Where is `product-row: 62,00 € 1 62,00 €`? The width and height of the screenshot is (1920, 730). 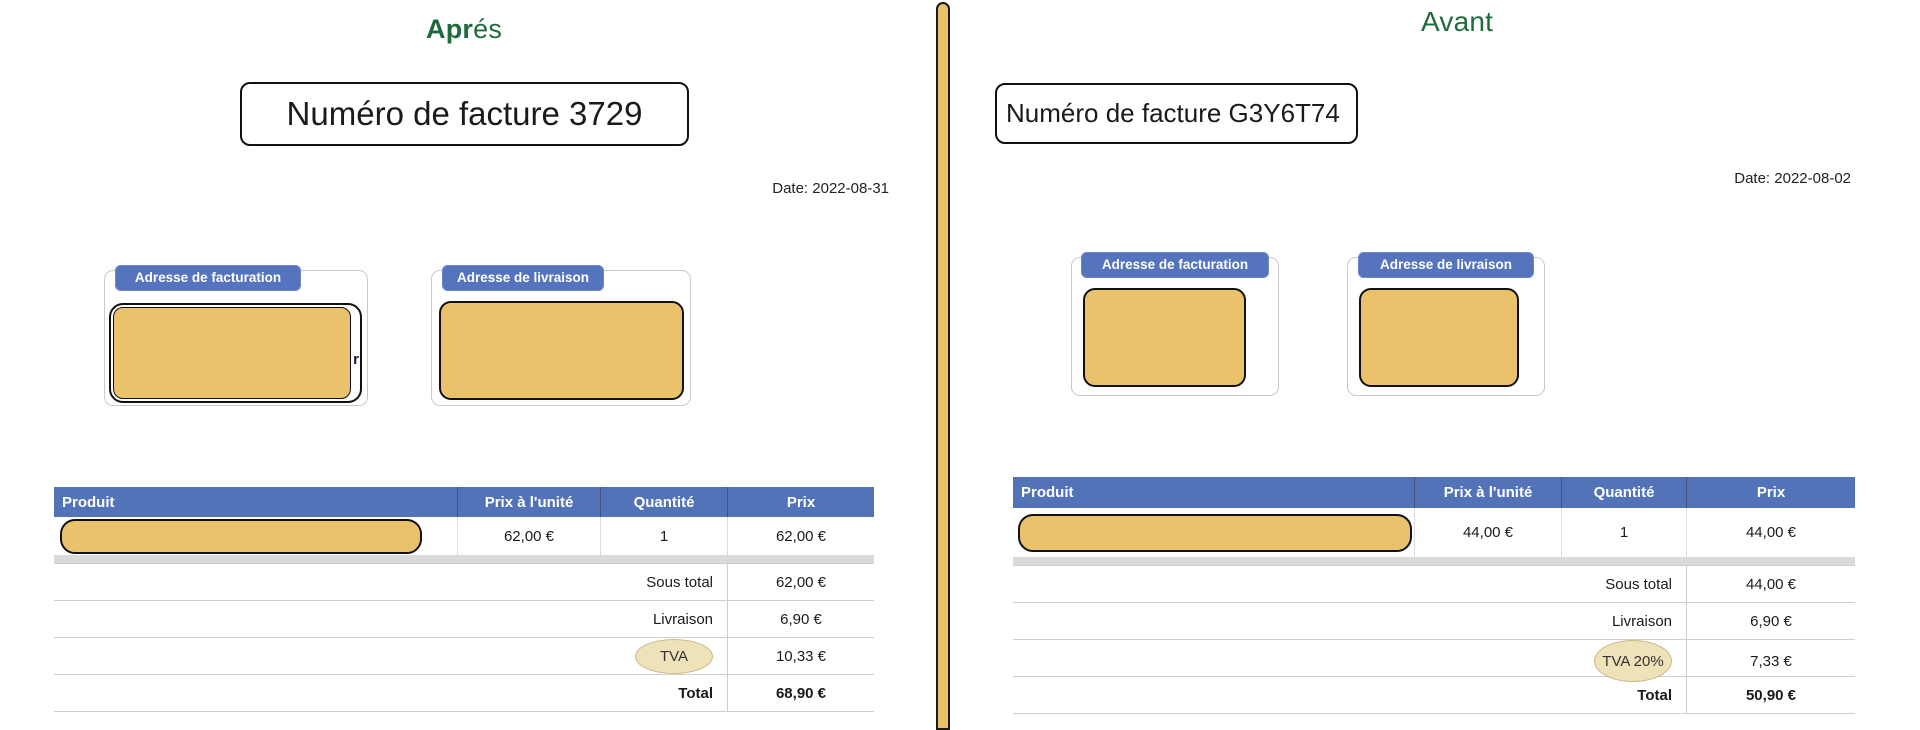 product-row: 62,00 € 1 62,00 € is located at coordinates (464, 536).